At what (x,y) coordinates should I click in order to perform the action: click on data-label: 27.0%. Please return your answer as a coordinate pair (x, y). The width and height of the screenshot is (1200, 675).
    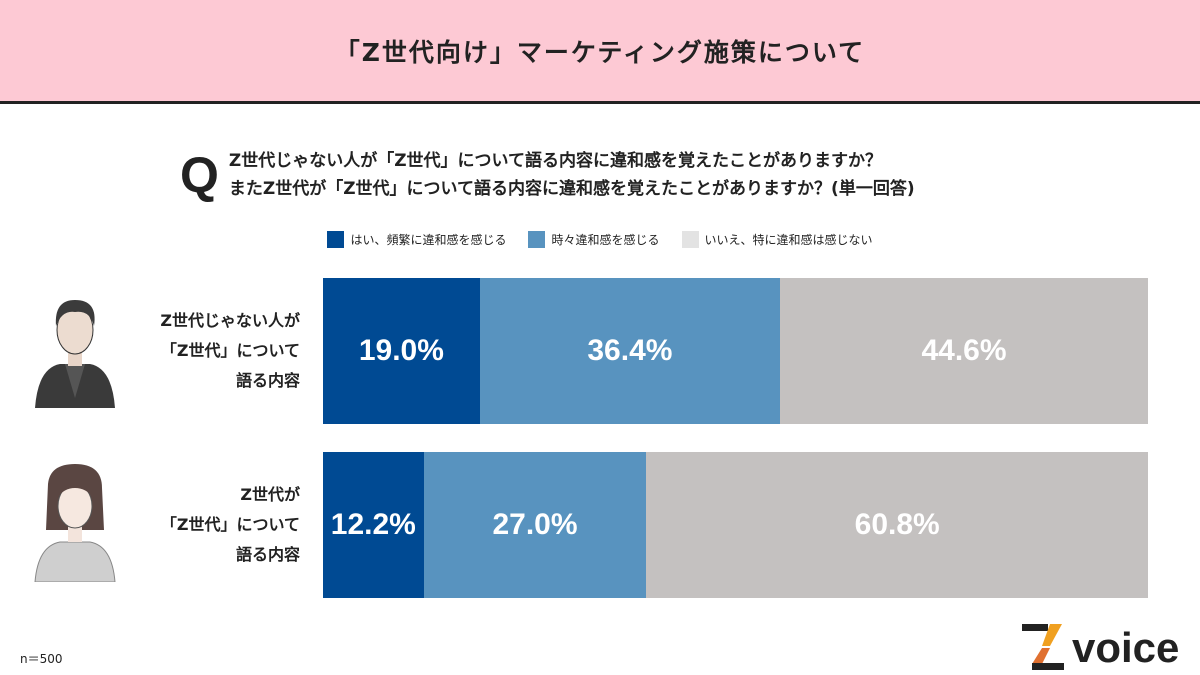
    Looking at the image, I should click on (535, 524).